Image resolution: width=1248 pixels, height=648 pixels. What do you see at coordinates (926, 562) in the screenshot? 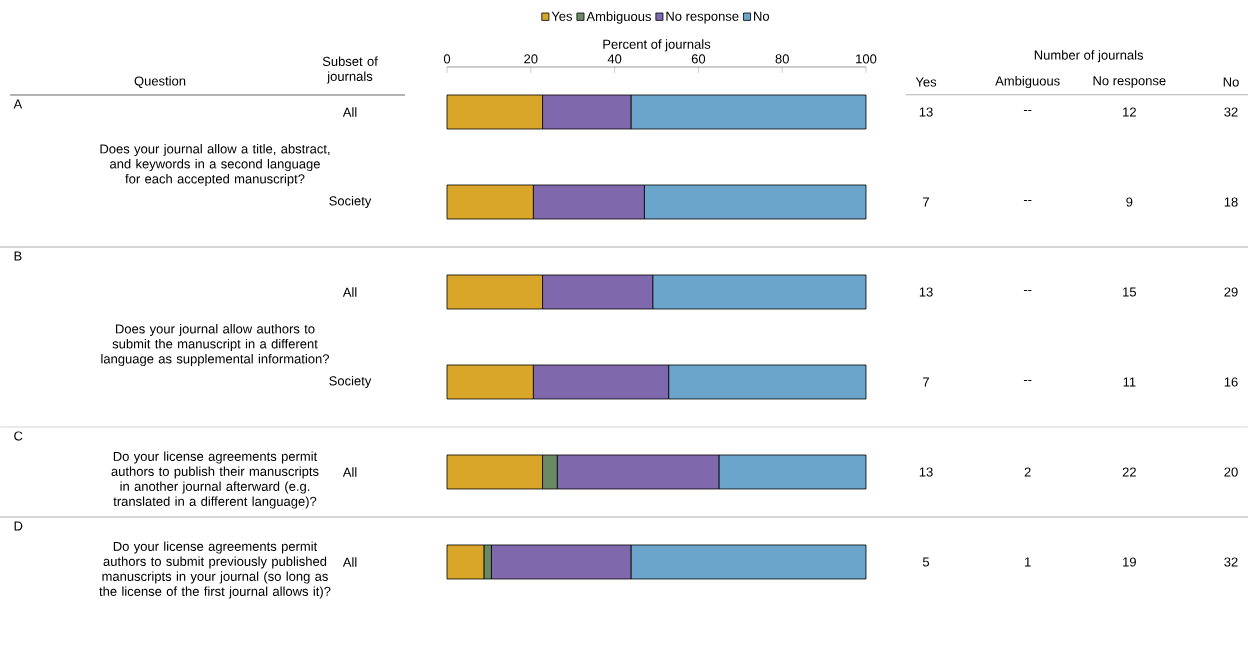
I see `text: 5` at bounding box center [926, 562].